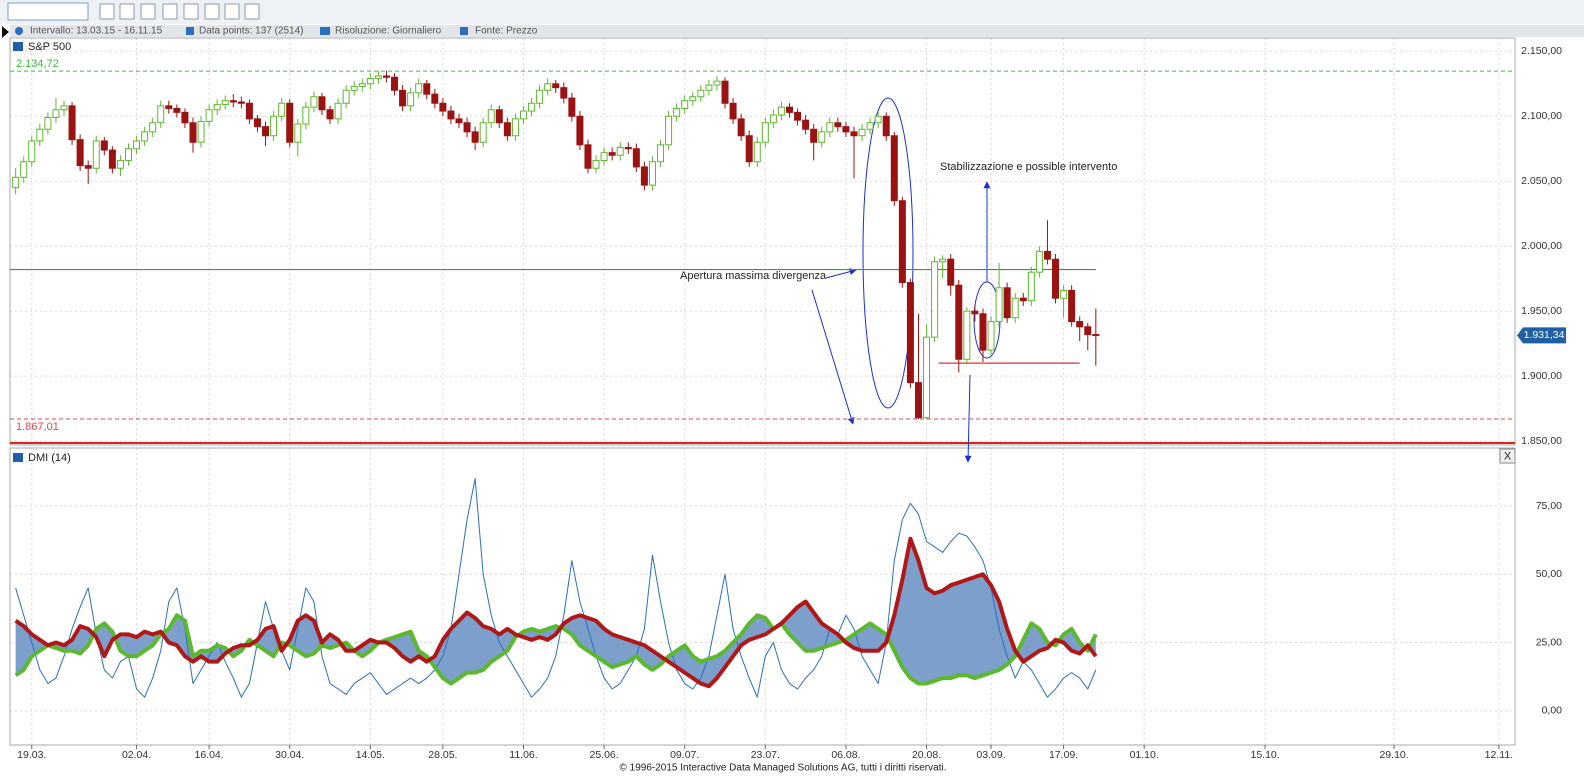 The width and height of the screenshot is (1584, 781). What do you see at coordinates (1541, 51) in the screenshot?
I see `y-tick-label: 2.150,00` at bounding box center [1541, 51].